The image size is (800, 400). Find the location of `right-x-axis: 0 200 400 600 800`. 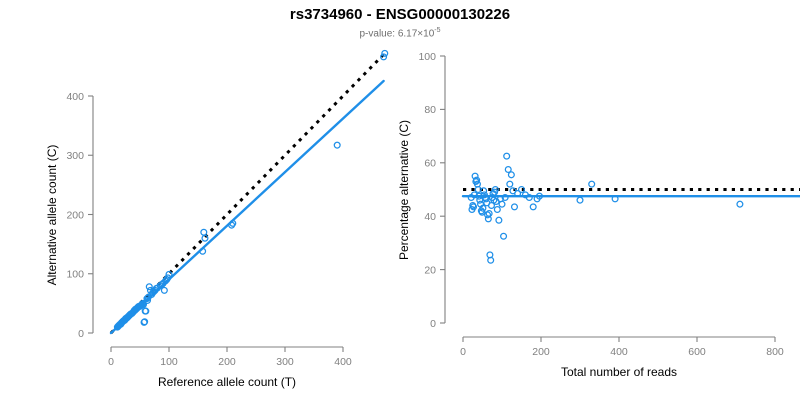

right-x-axis: 0 200 400 600 800 is located at coordinates (622, 347).